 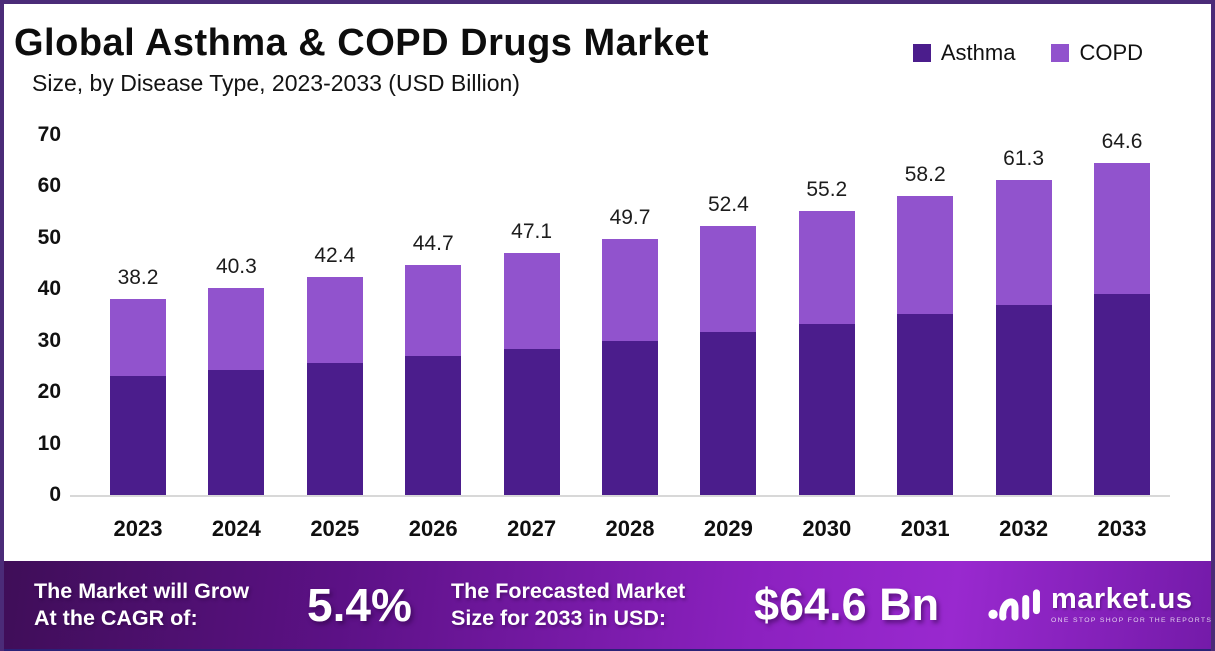 What do you see at coordinates (49, 392) in the screenshot?
I see `y-axis-tick-label: 20` at bounding box center [49, 392].